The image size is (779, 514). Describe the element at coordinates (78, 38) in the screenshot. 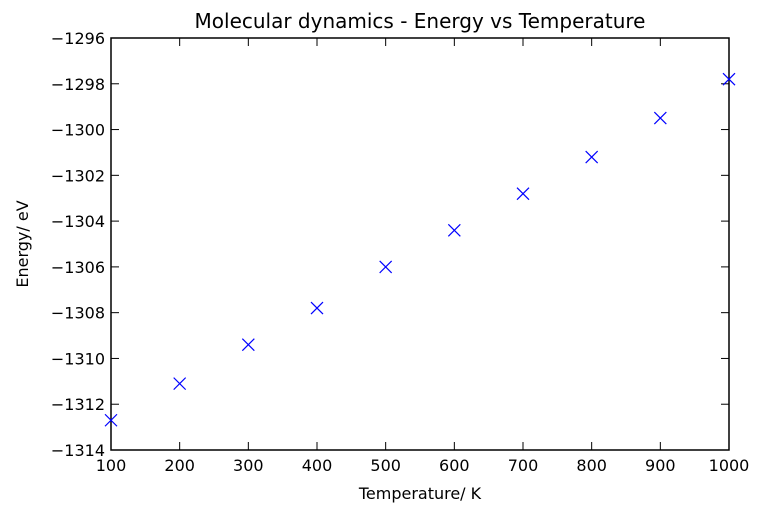

I see `y-tick-label: −1296` at that location.